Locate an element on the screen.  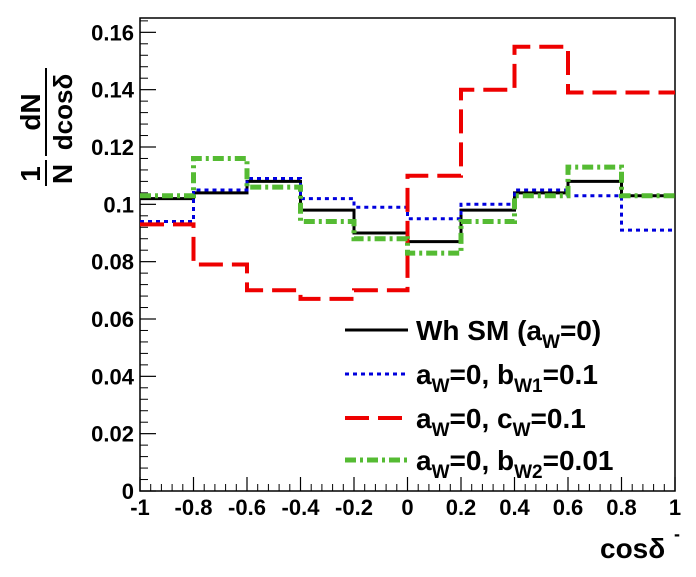
legend-label-2: aW=0, bW1=0.1 is located at coordinates (507, 378).